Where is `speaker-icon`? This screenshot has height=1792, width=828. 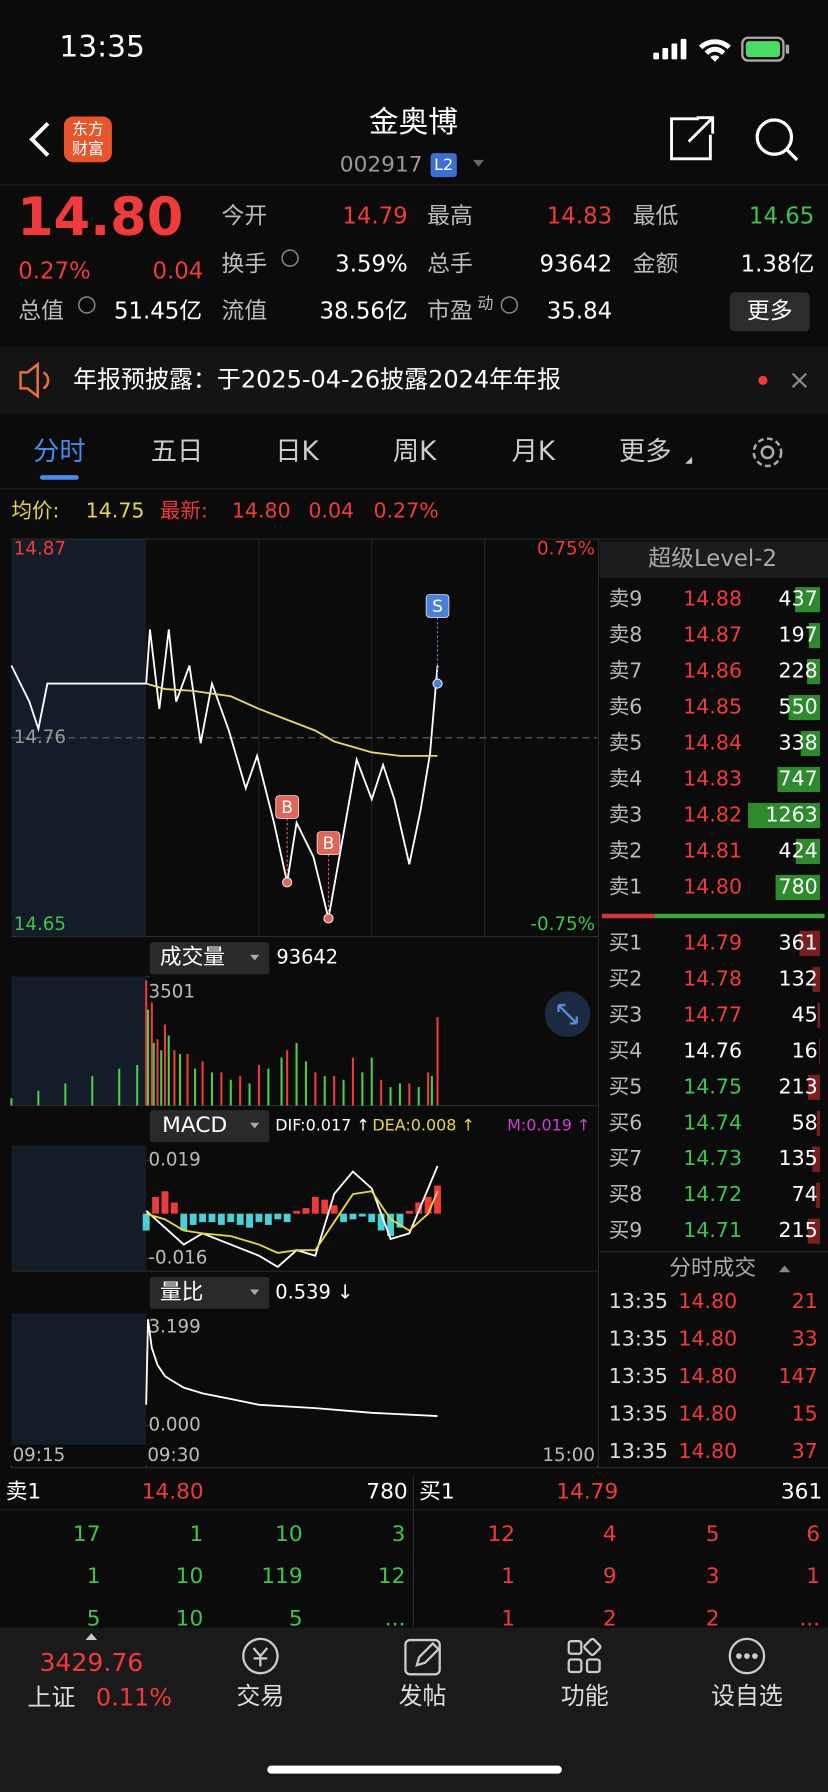 speaker-icon is located at coordinates (34, 380).